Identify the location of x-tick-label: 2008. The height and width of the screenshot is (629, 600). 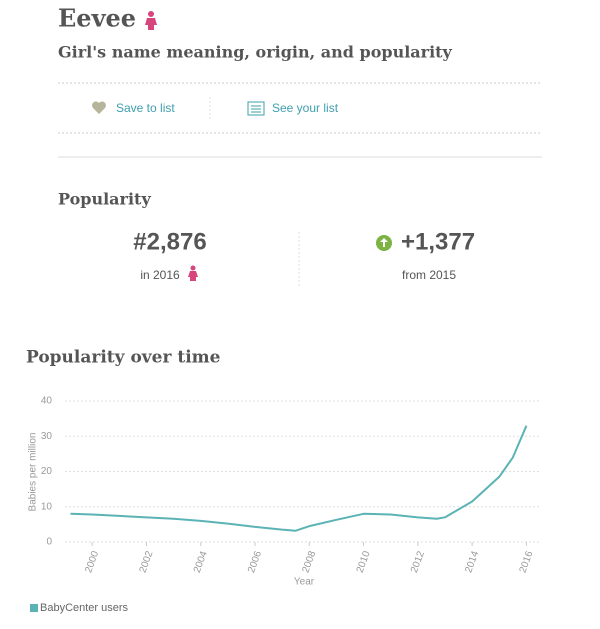
(309, 561).